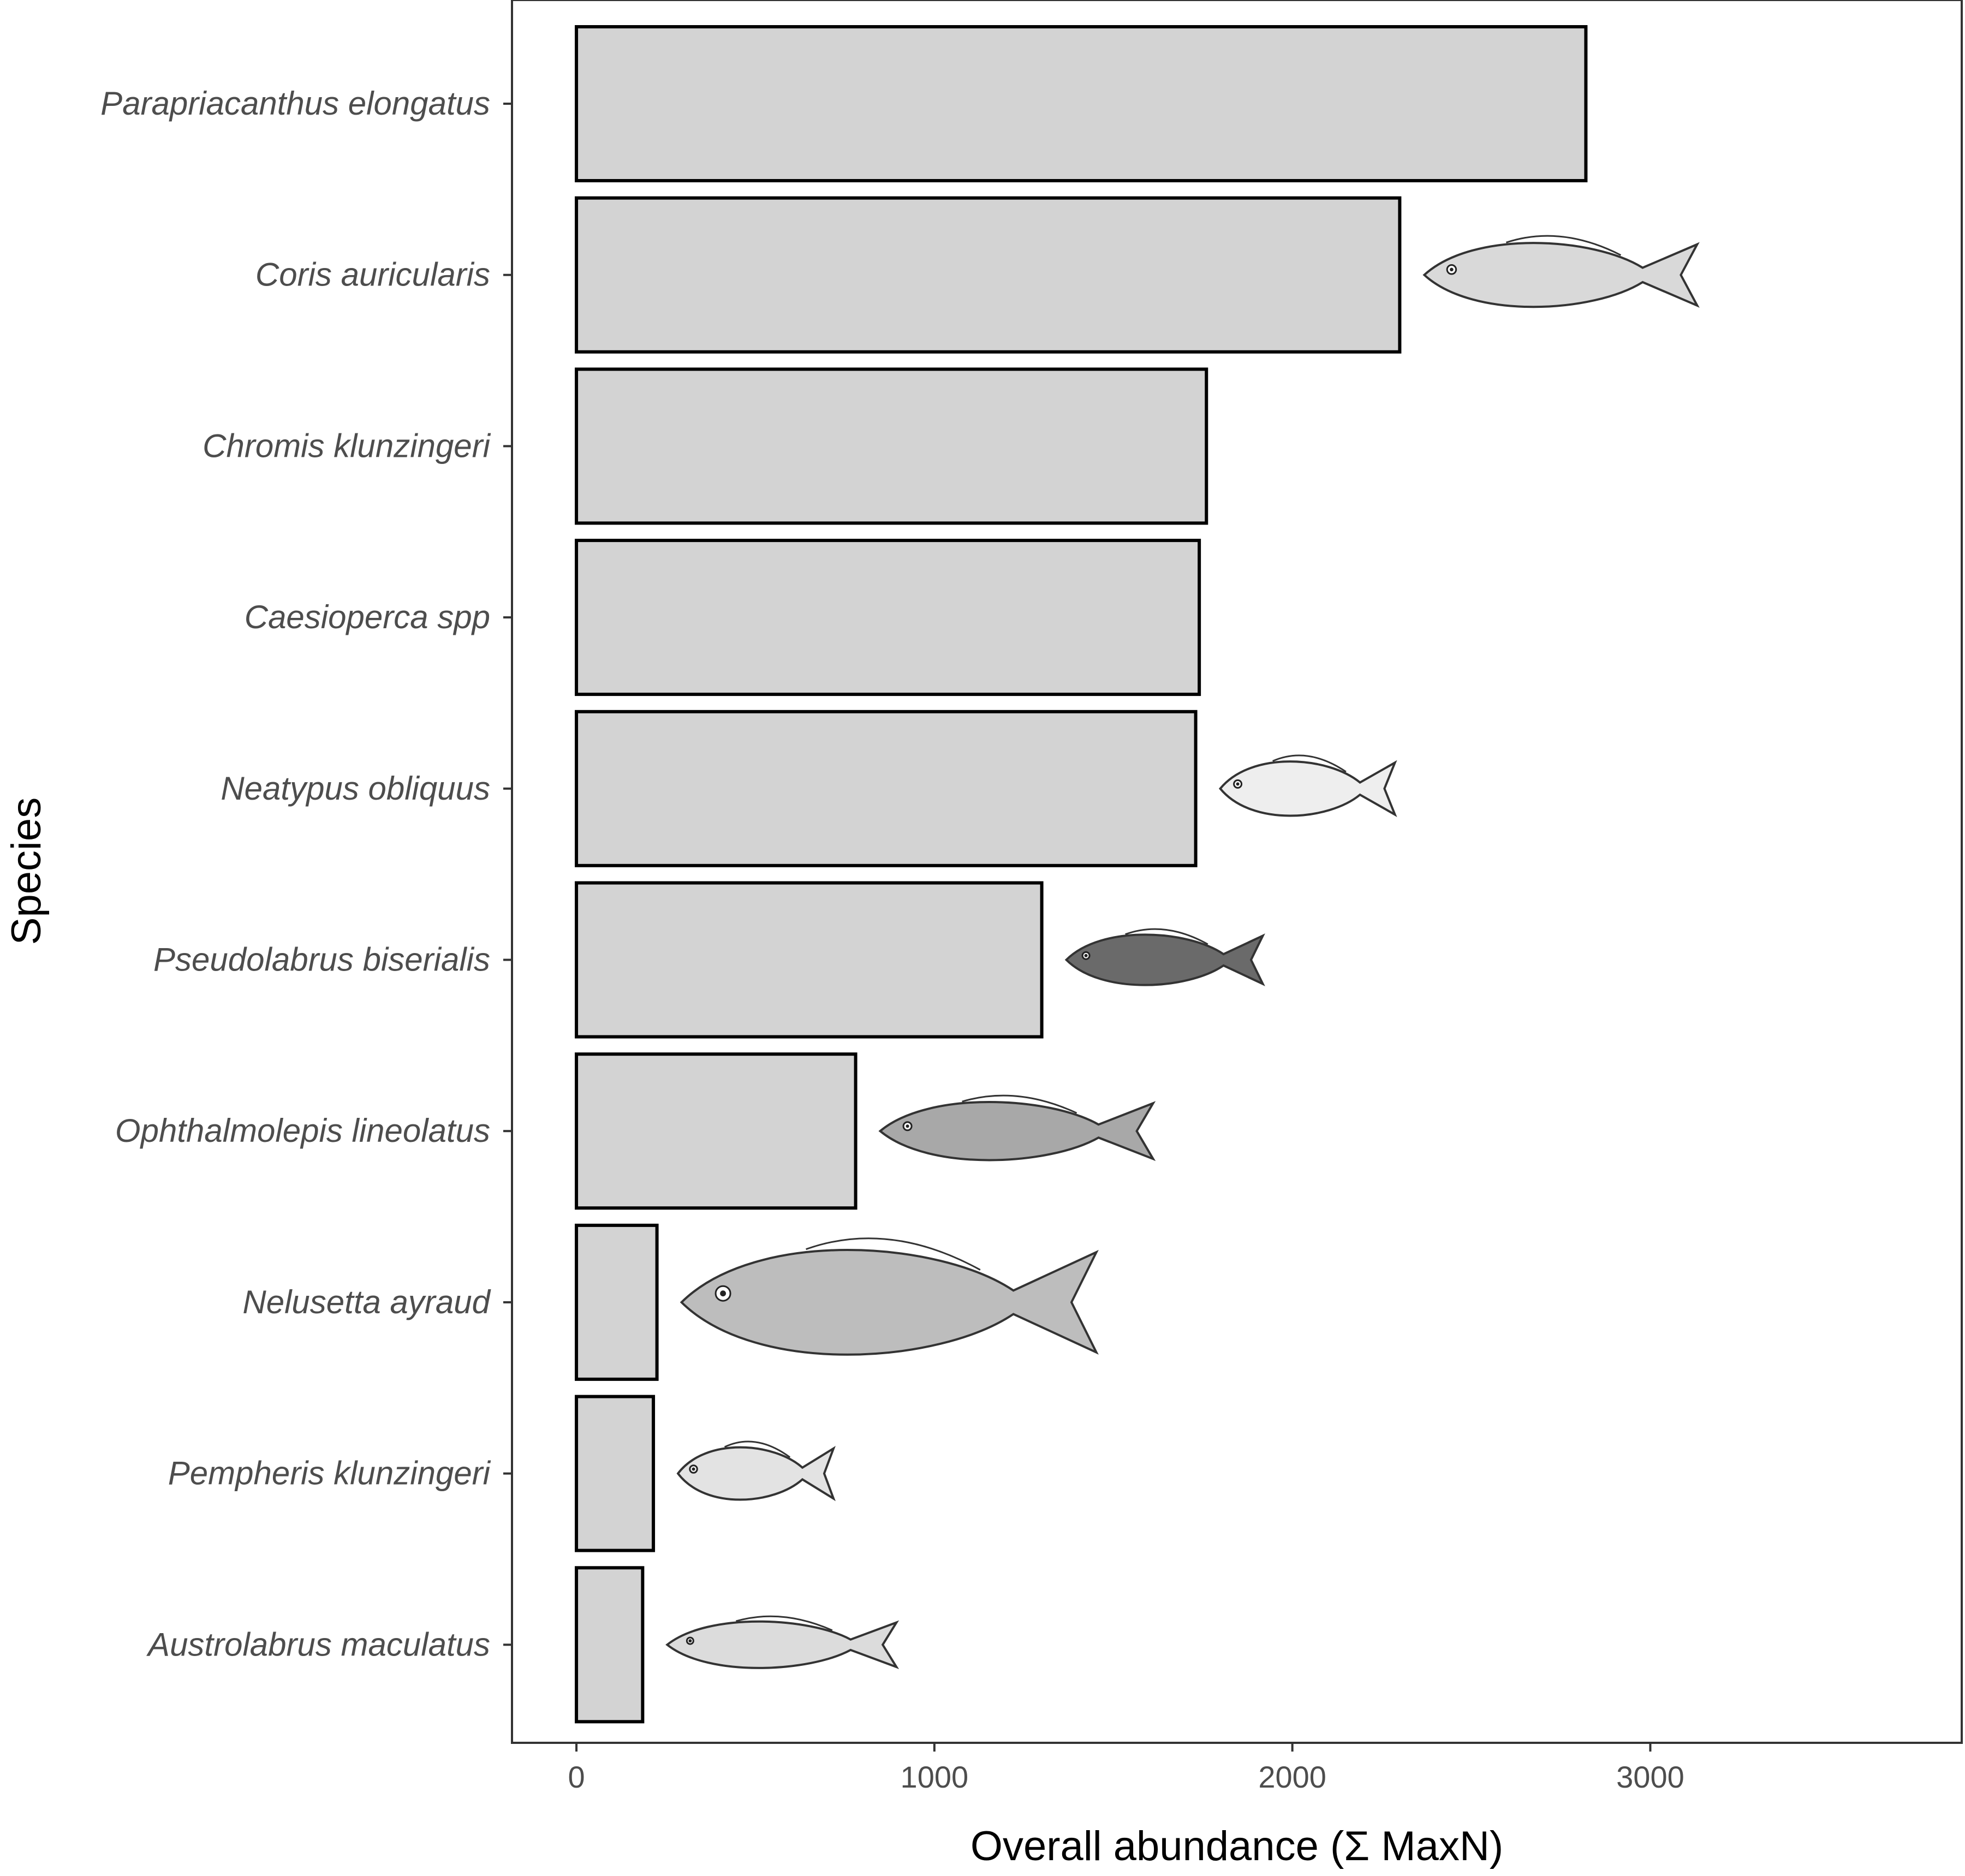 The image size is (1965, 1876). I want to click on x-tick-label: 3000, so click(1650, 1777).